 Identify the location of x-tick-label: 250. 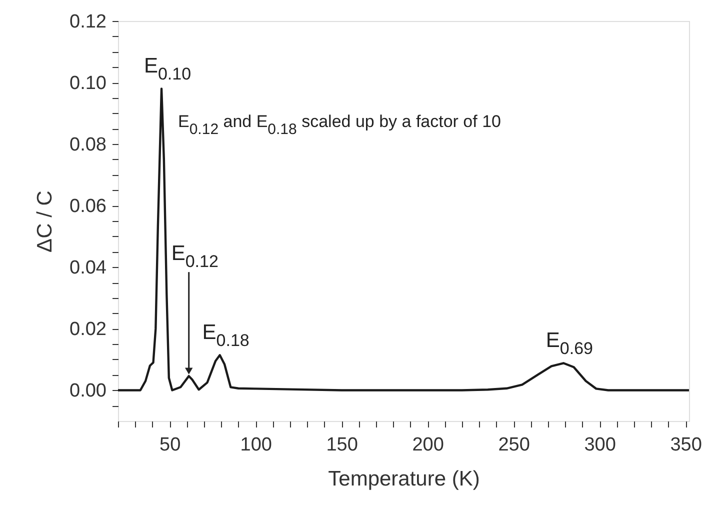
(514, 445).